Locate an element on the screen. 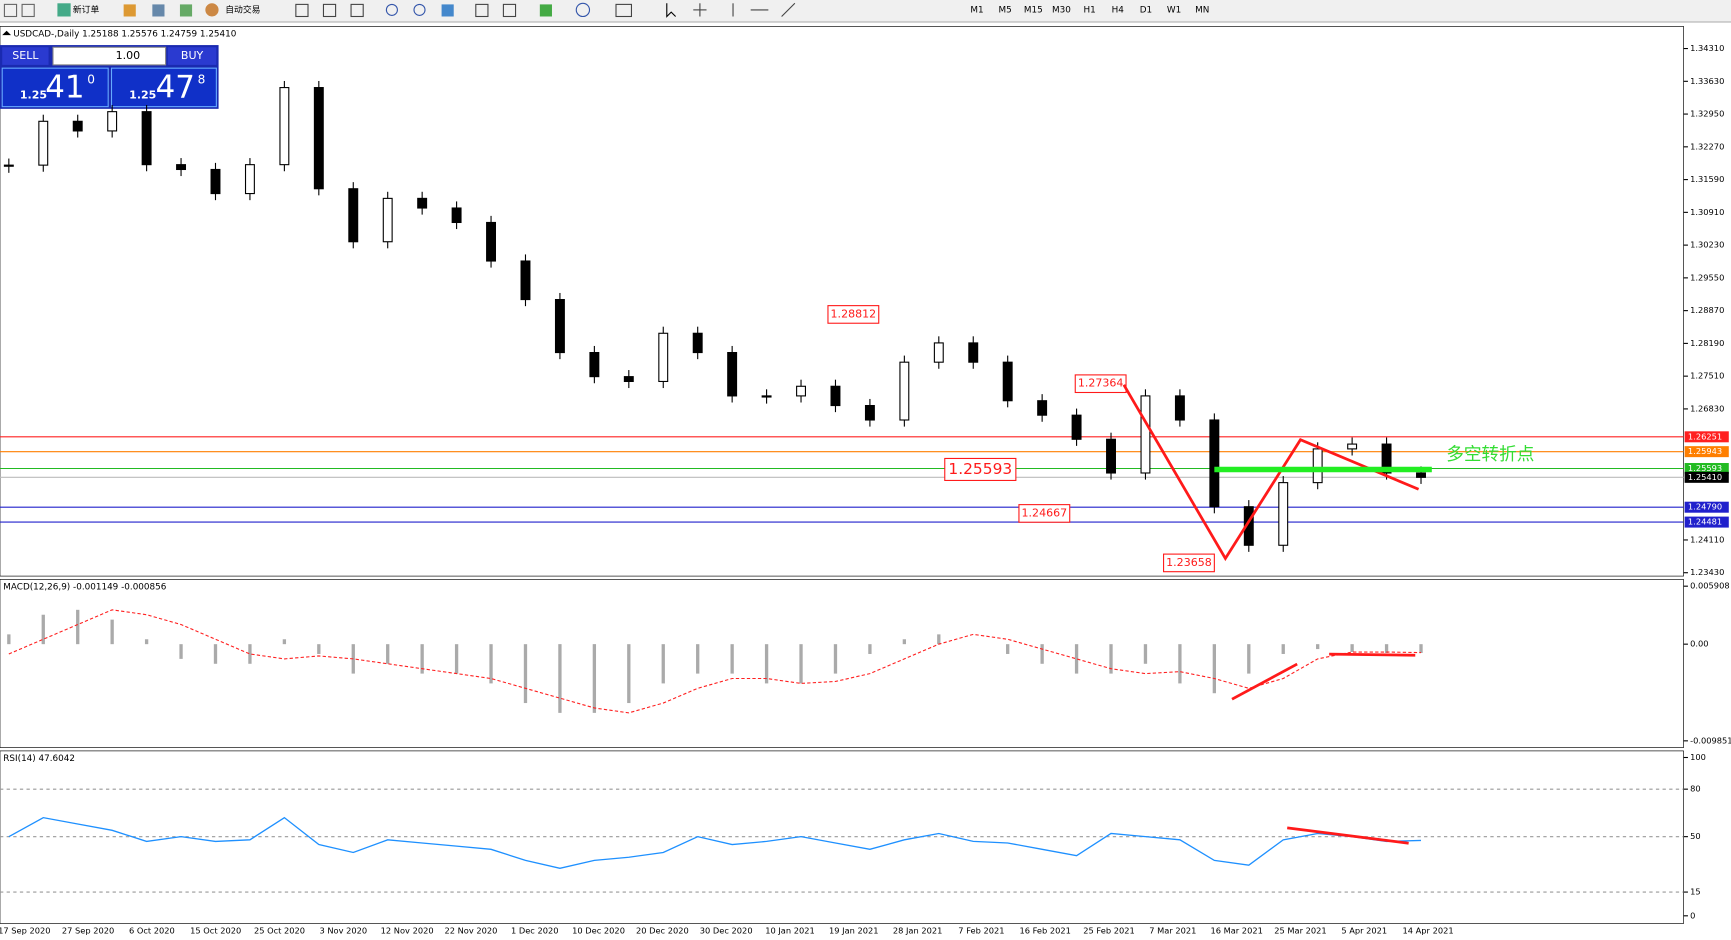 The image size is (1731, 940). new-order: 新订单 is located at coordinates (86, 9).